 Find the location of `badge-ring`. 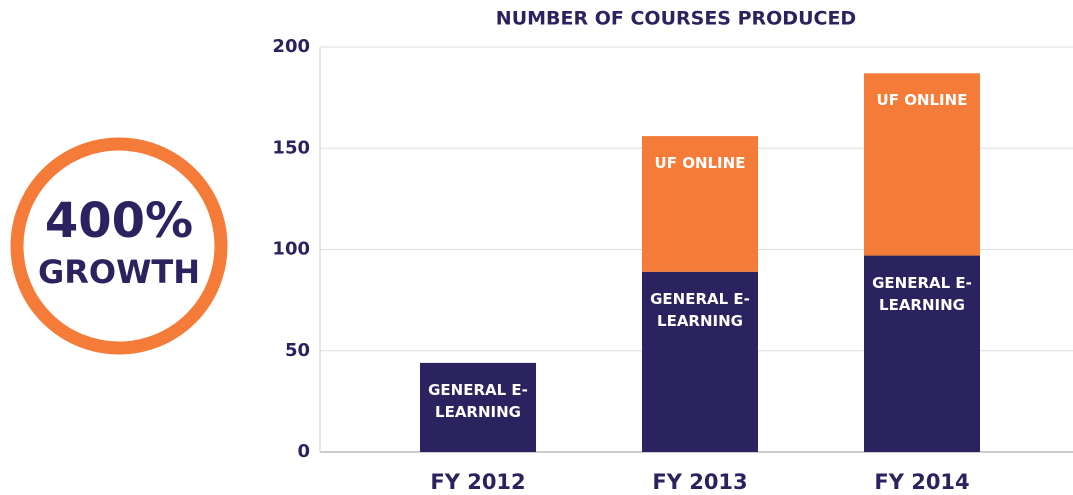

badge-ring is located at coordinates (119, 246).